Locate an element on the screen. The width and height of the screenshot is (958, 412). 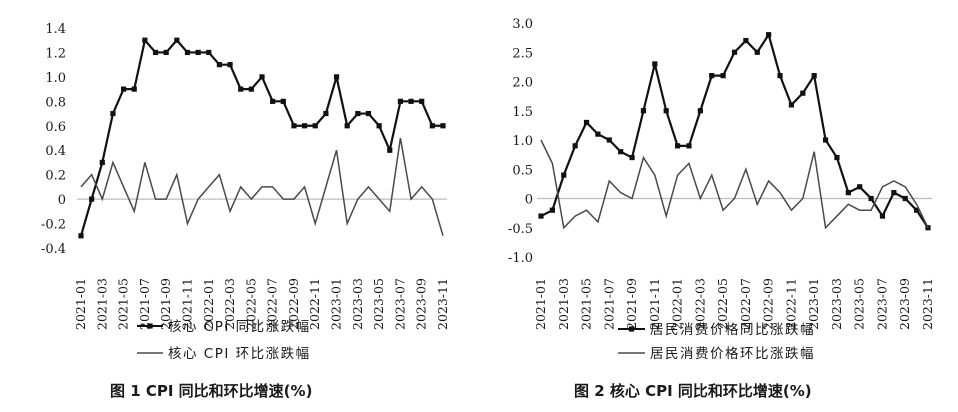
y-tick-label: 1.4 is located at coordinates (55, 29).